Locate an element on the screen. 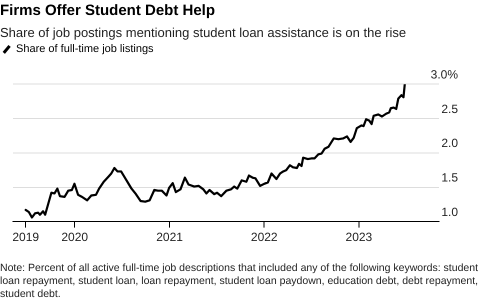 The height and width of the screenshot is (308, 500). x-tick-label: 2019 is located at coordinates (26, 237).